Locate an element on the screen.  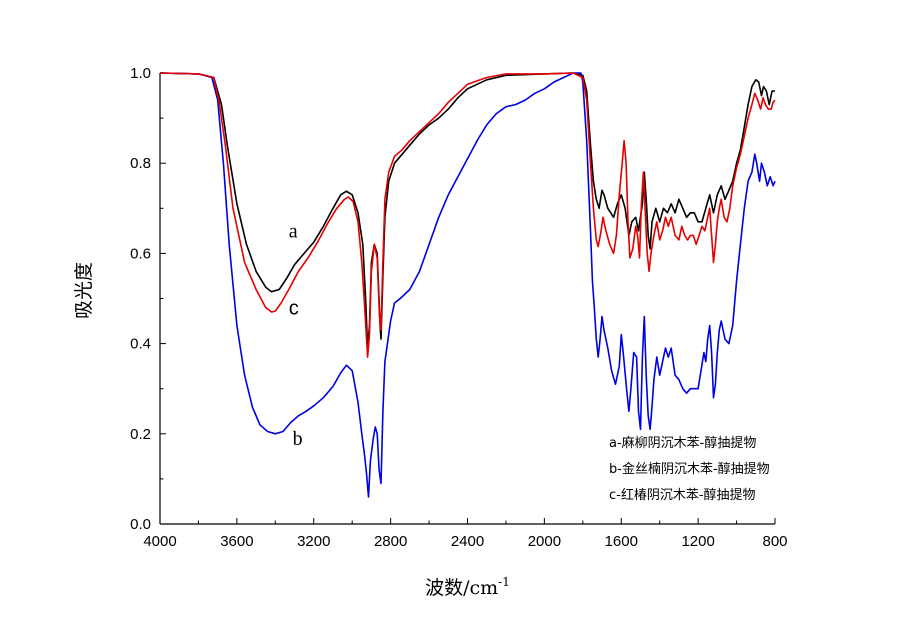
y-axis-title: 吸光度 is located at coordinates (84, 290).